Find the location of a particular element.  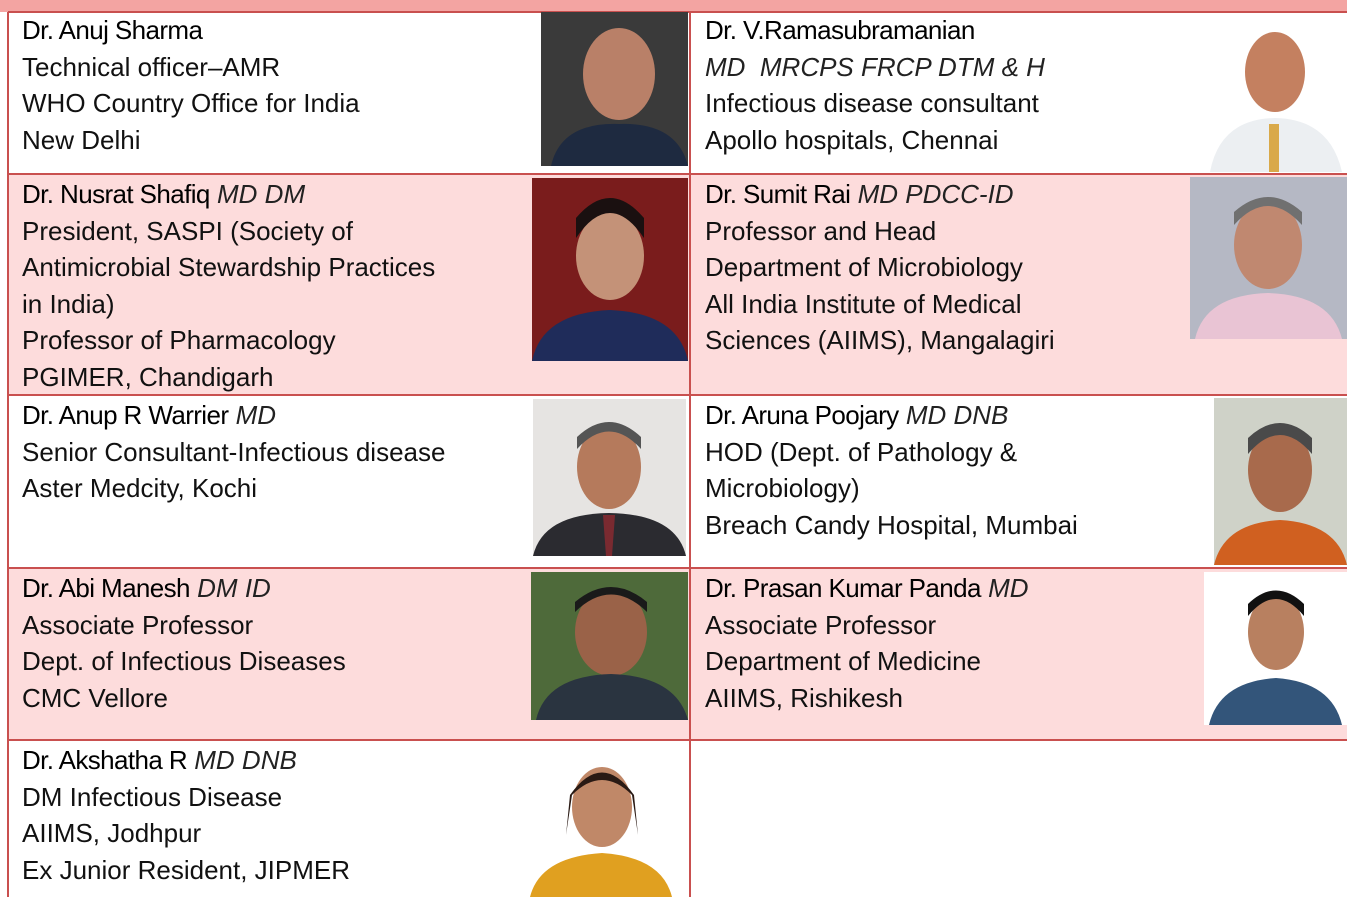

header-band is located at coordinates (673, 6).